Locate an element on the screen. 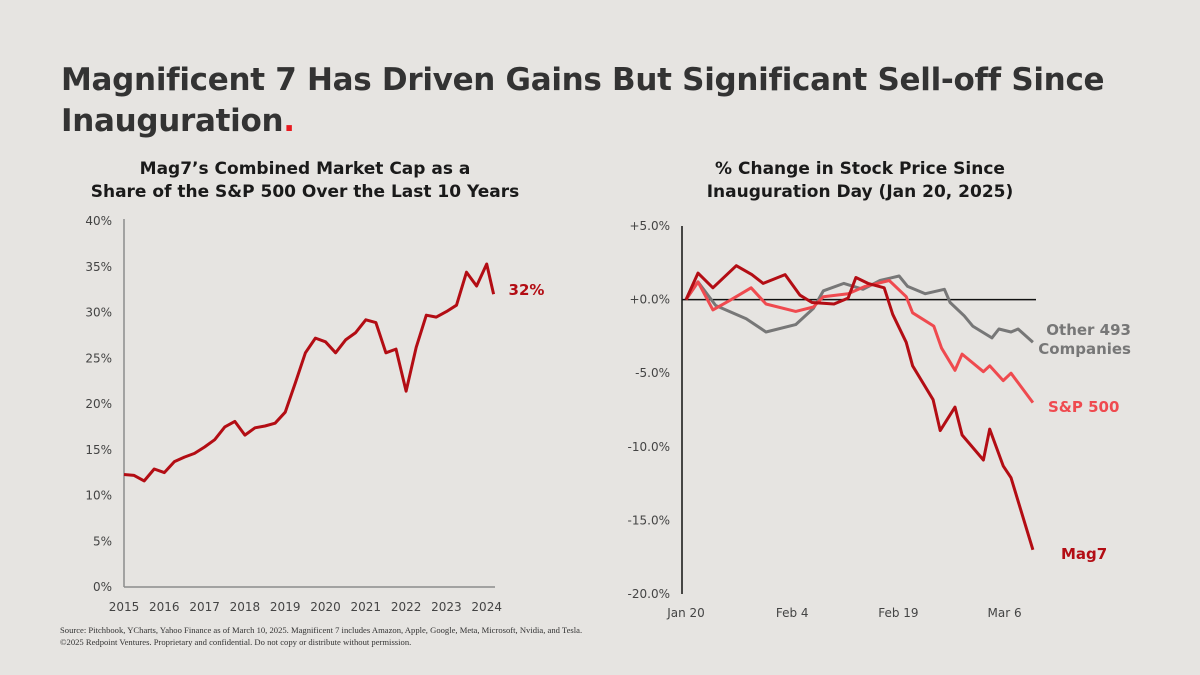 The height and width of the screenshot is (675, 1200). left-x-tick-label: 2022 is located at coordinates (406, 607).